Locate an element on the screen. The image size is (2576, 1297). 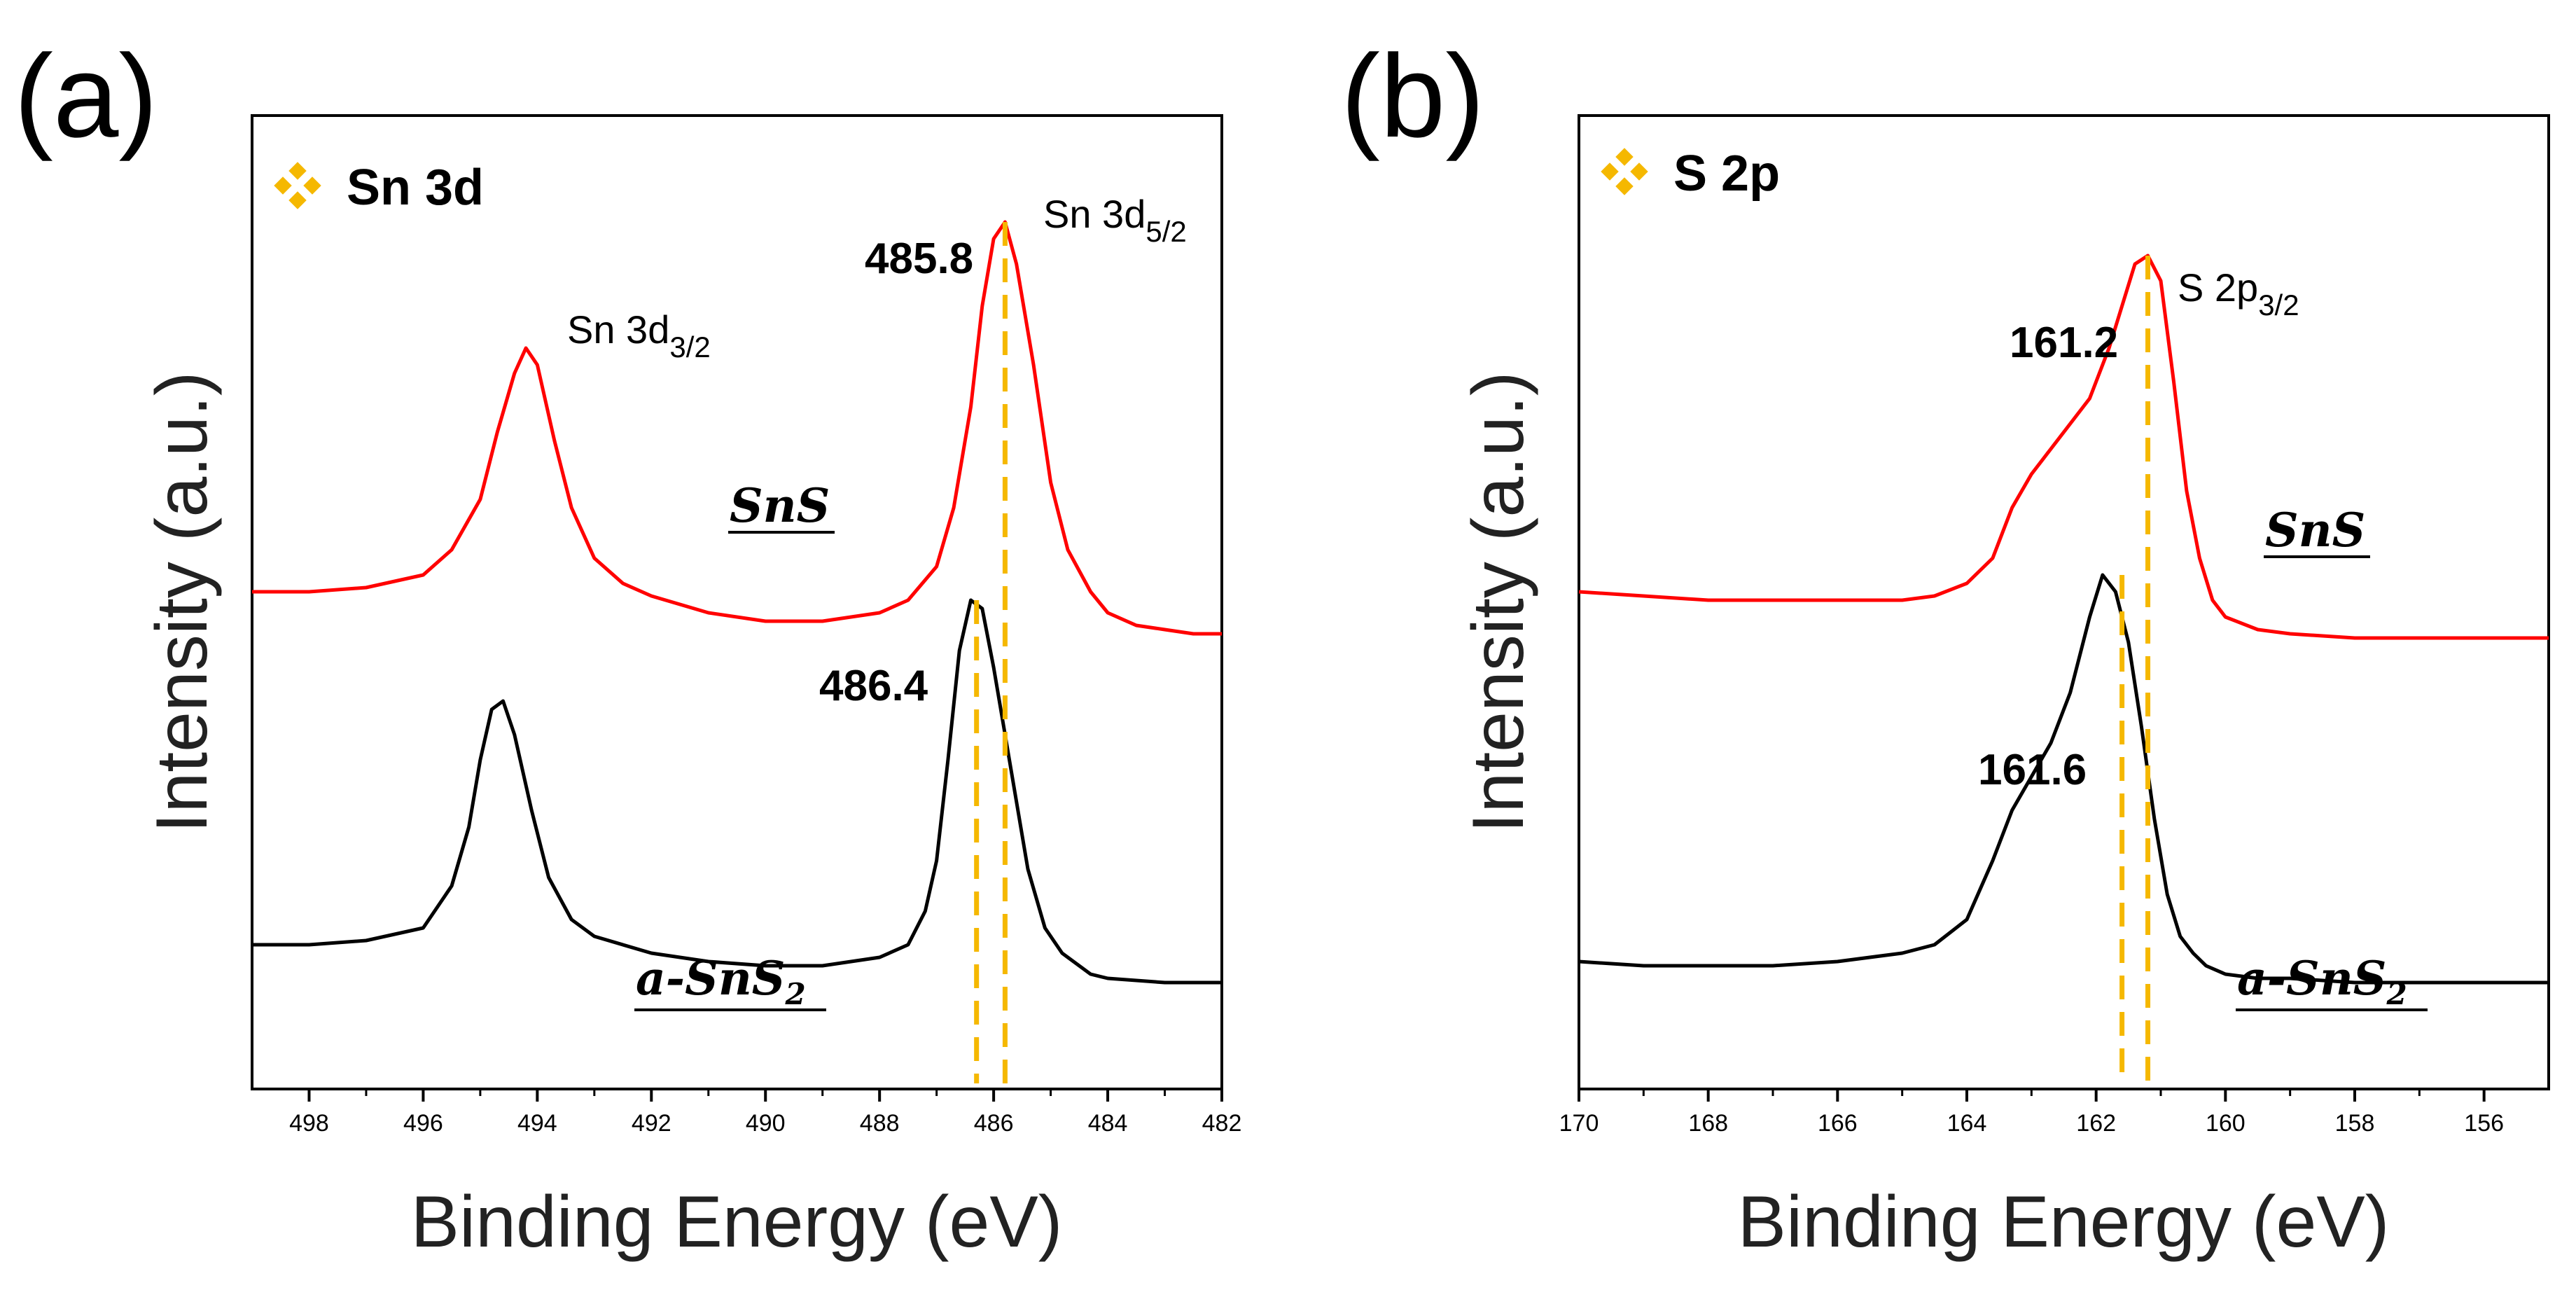
panel-b-x-tick-label-156: 156 is located at coordinates (2484, 1123).